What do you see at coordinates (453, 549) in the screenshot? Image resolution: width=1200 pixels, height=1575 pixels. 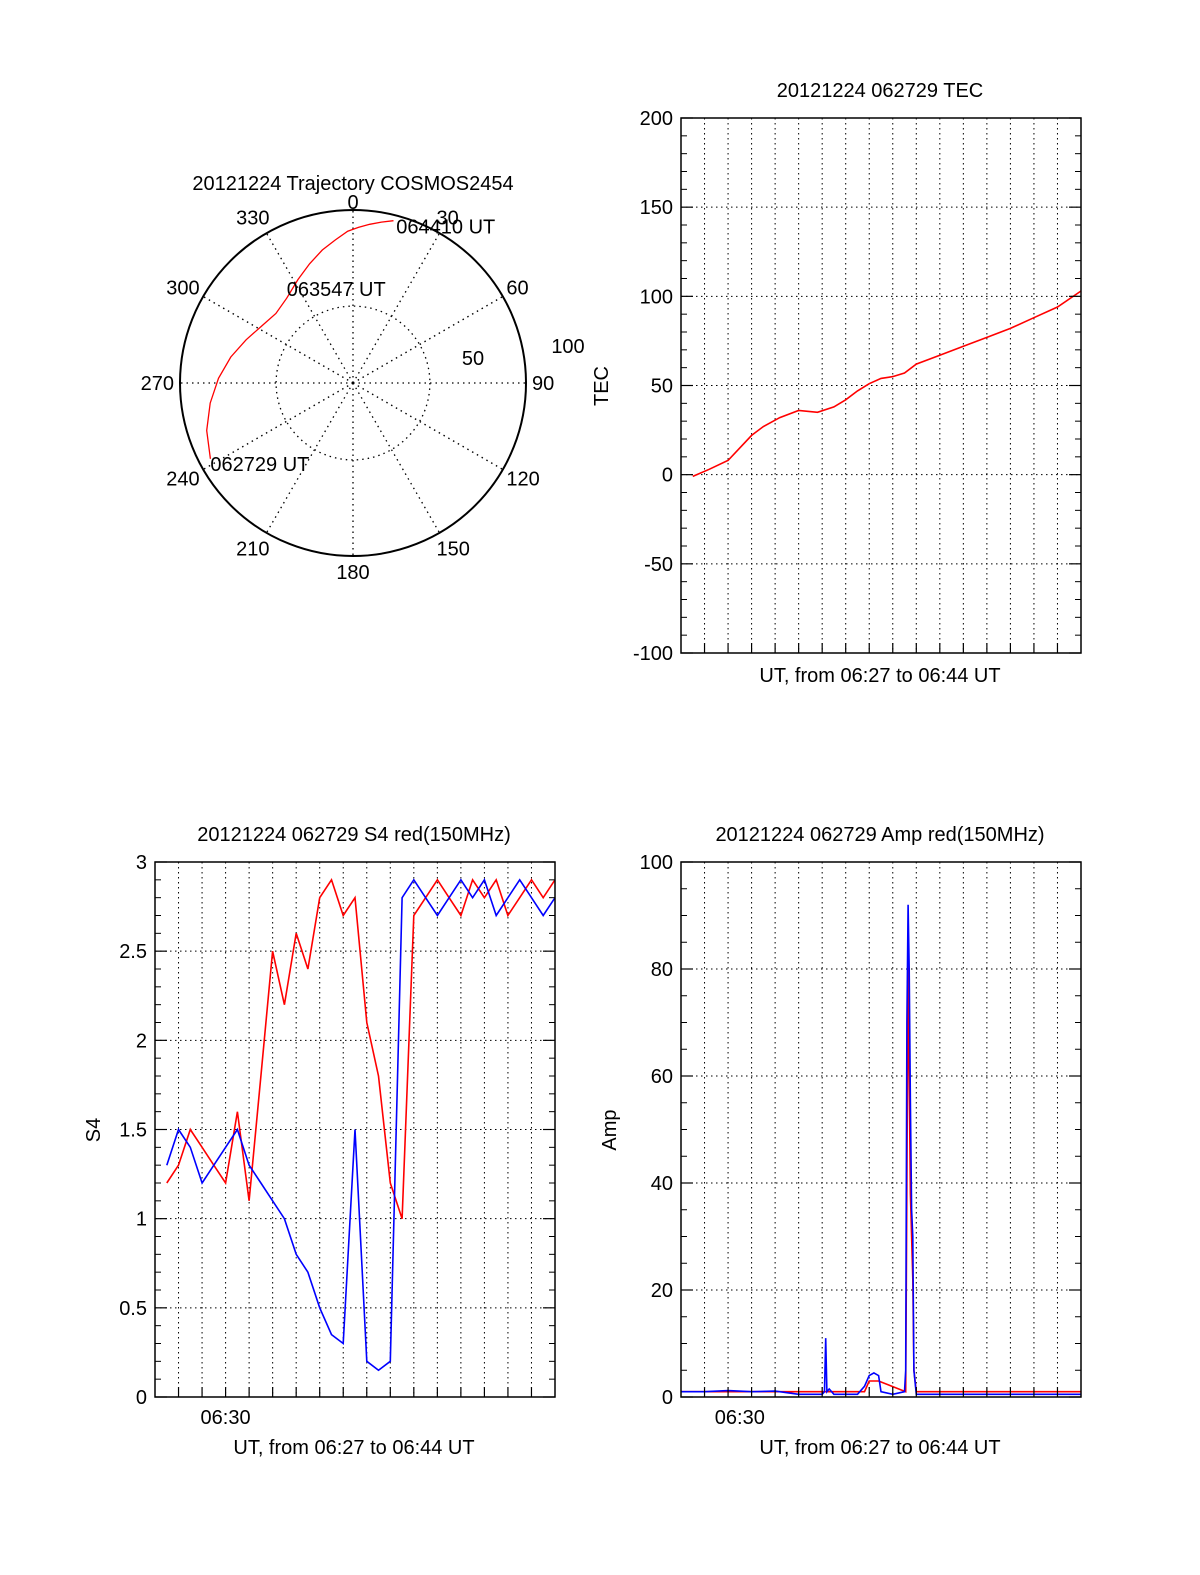 I see `polar-angle-label: 150` at bounding box center [453, 549].